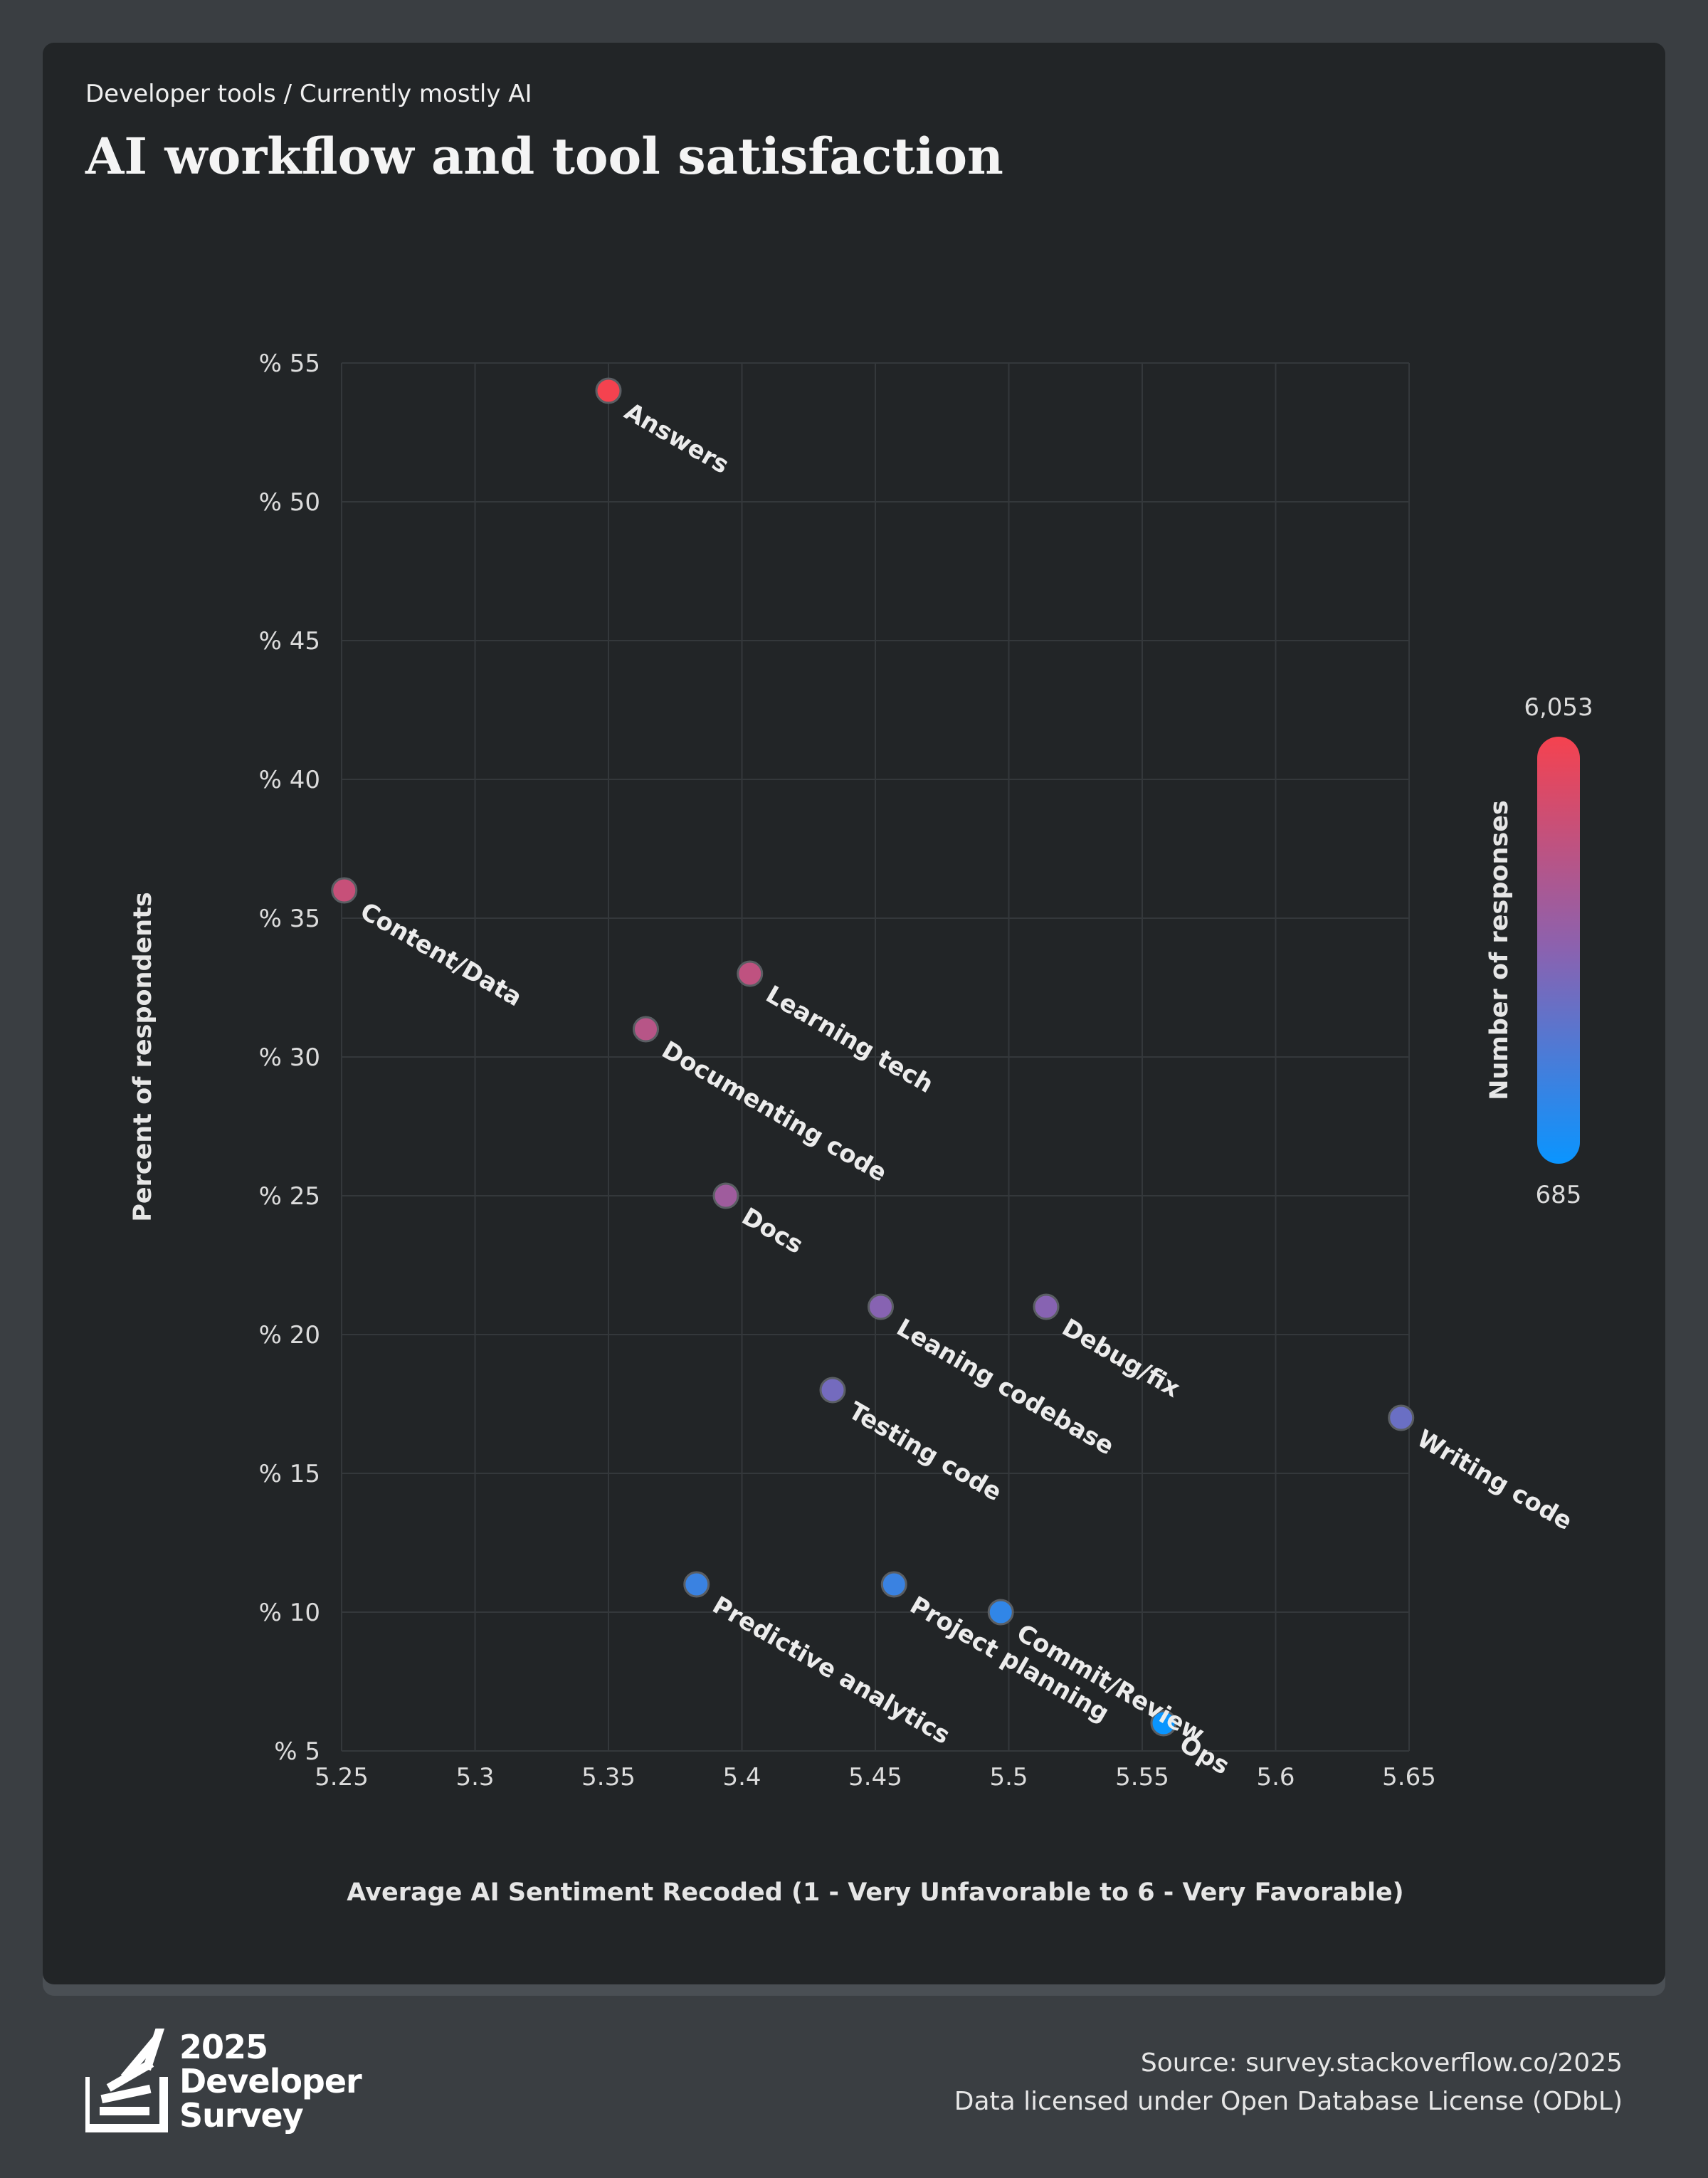  I want to click on data-point-label: Writing code, so click(1494, 1480).